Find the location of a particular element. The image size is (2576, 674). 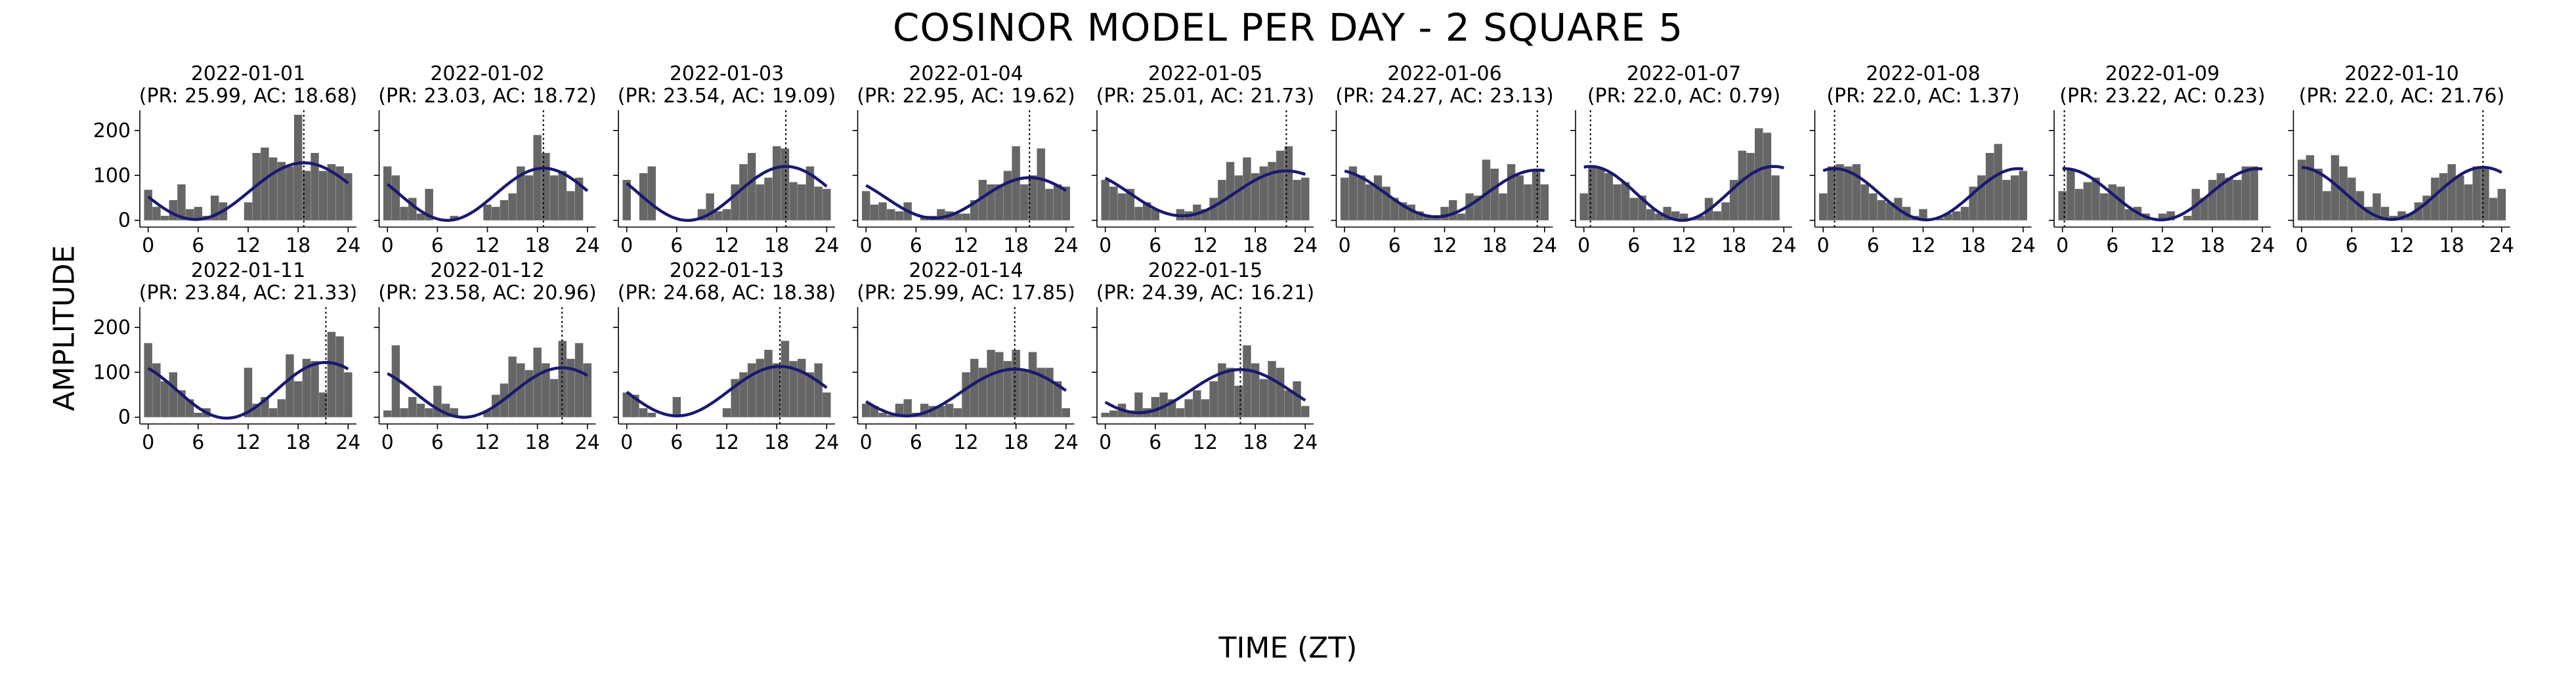

panel-date-label: 2022-01-03 is located at coordinates (727, 73).